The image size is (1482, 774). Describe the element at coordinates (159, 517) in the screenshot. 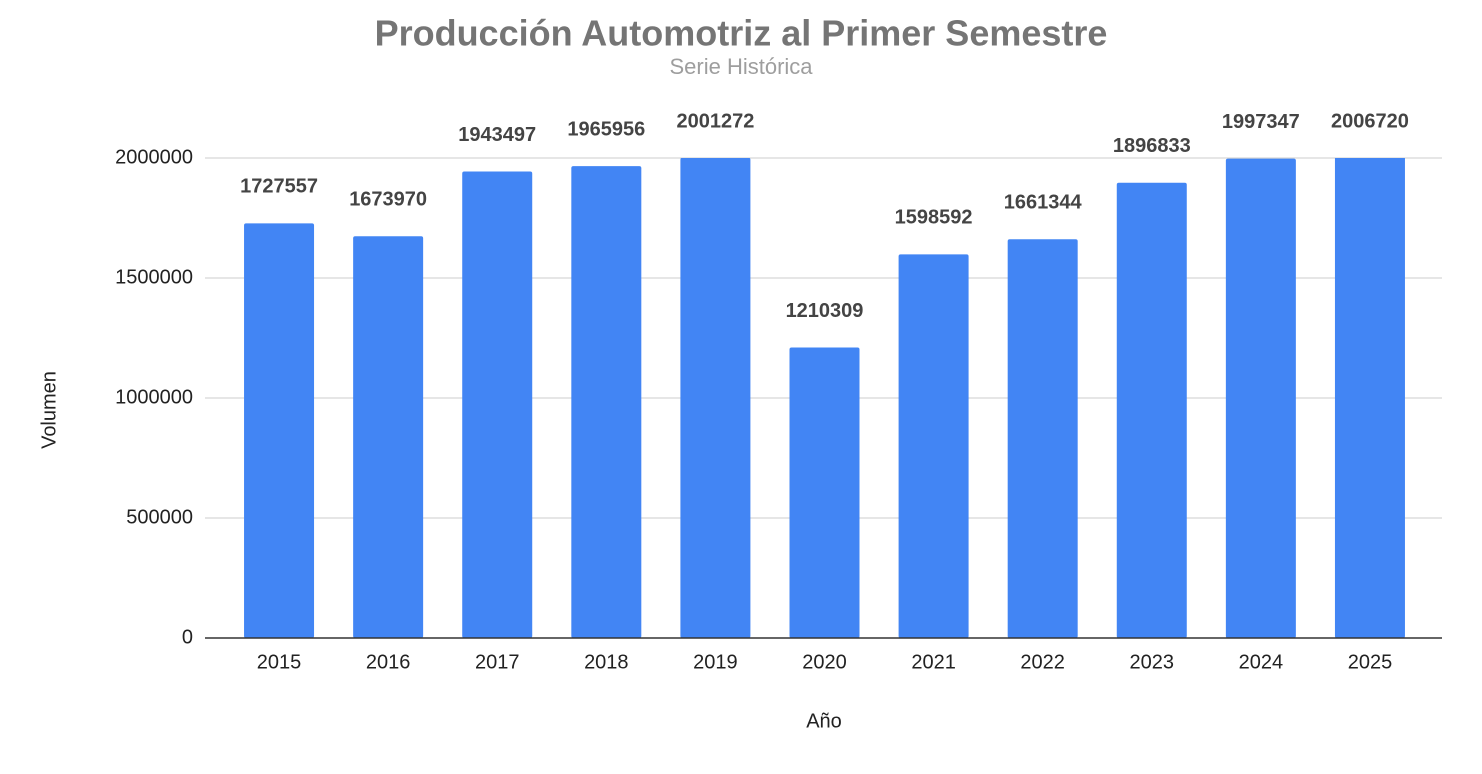

I see `y-tick-label: 500000` at that location.